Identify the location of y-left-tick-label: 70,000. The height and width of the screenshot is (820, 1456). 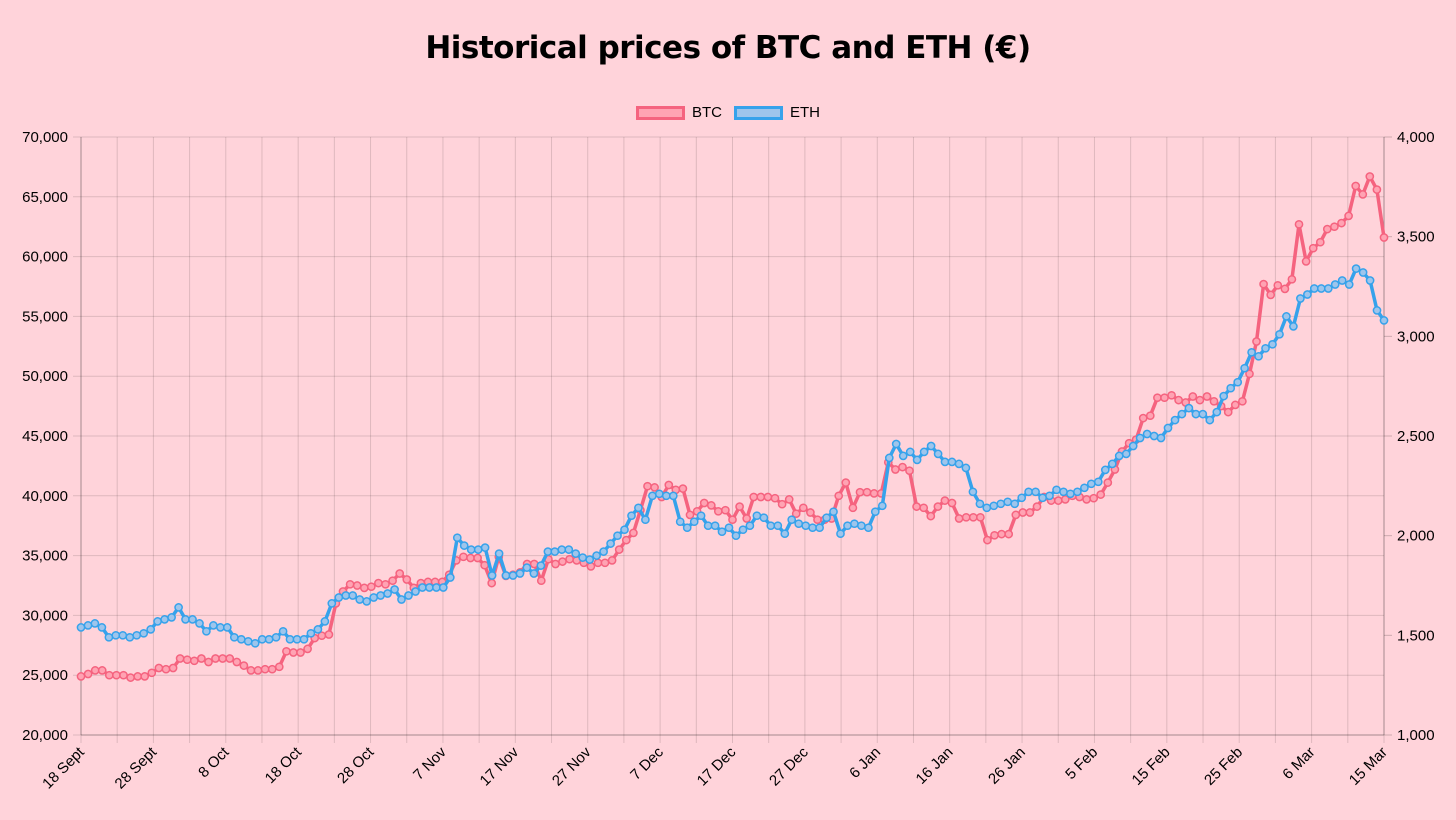
(45, 137).